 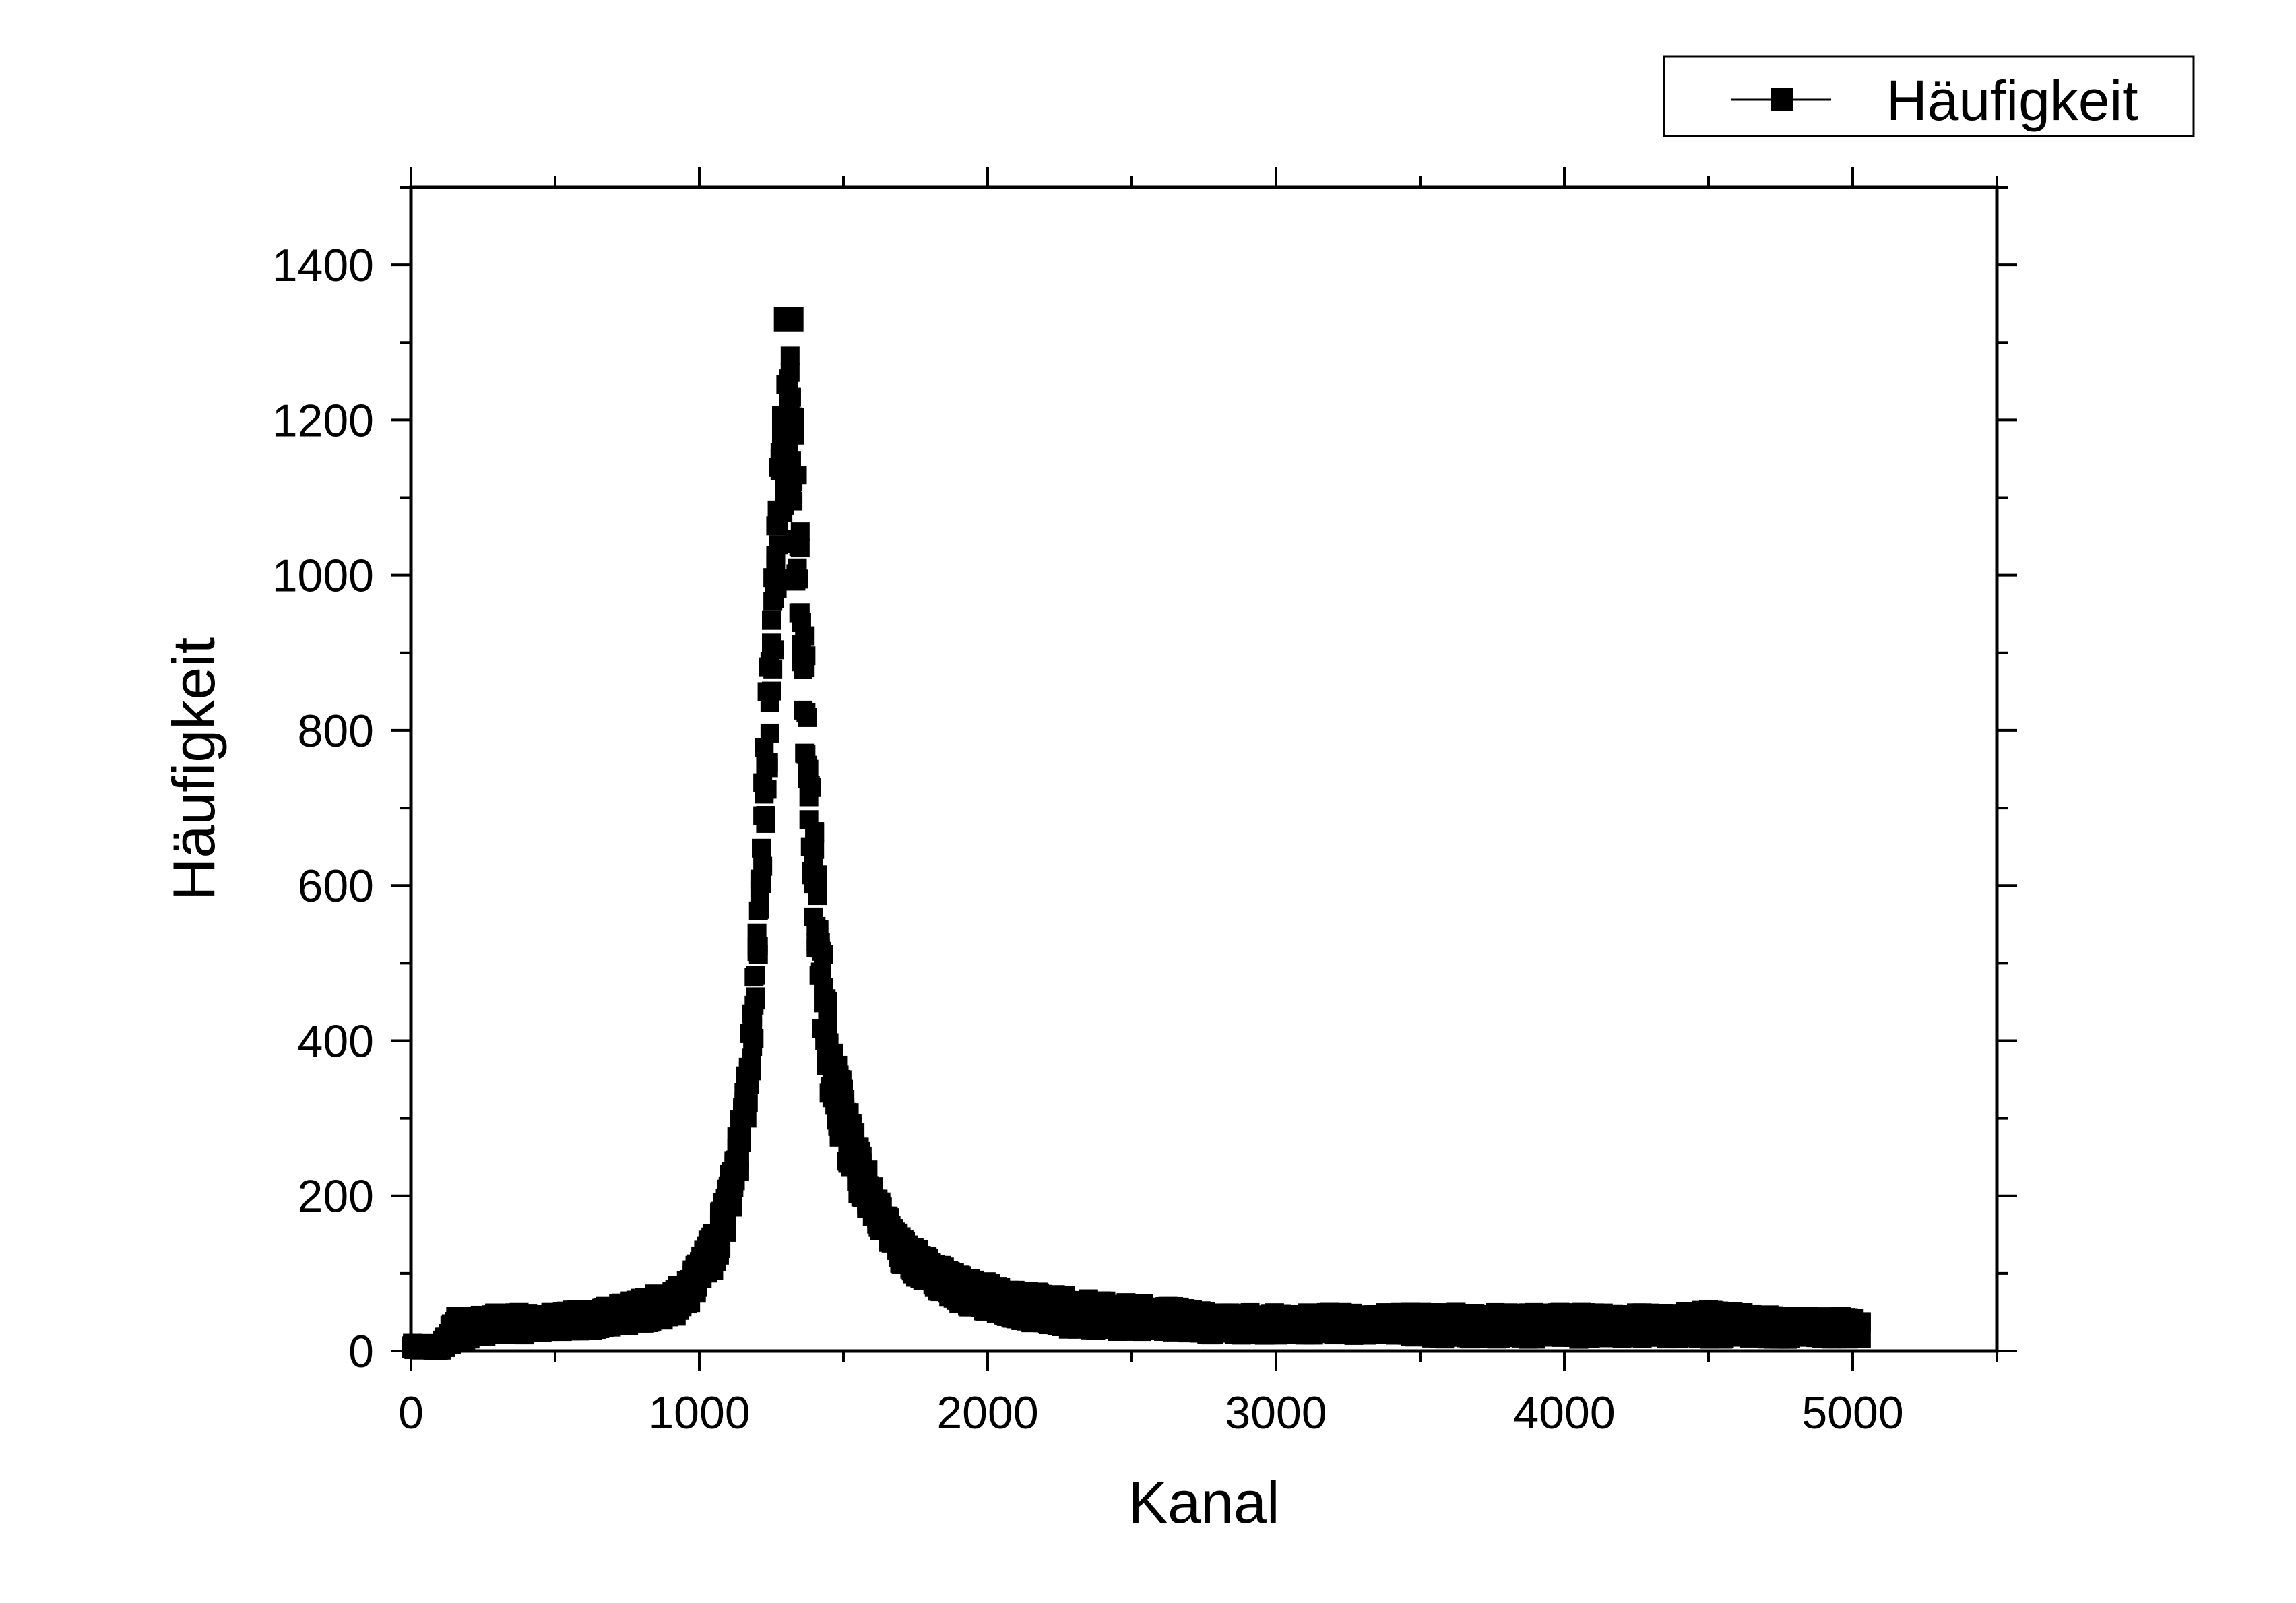 What do you see at coordinates (788, 319) in the screenshot?
I see `data-point-peak` at bounding box center [788, 319].